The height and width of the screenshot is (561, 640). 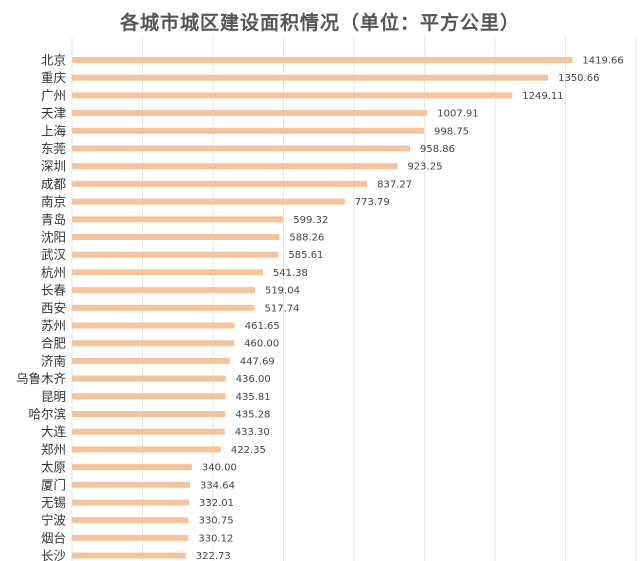 I want to click on category-label: 南京, so click(x=53, y=201).